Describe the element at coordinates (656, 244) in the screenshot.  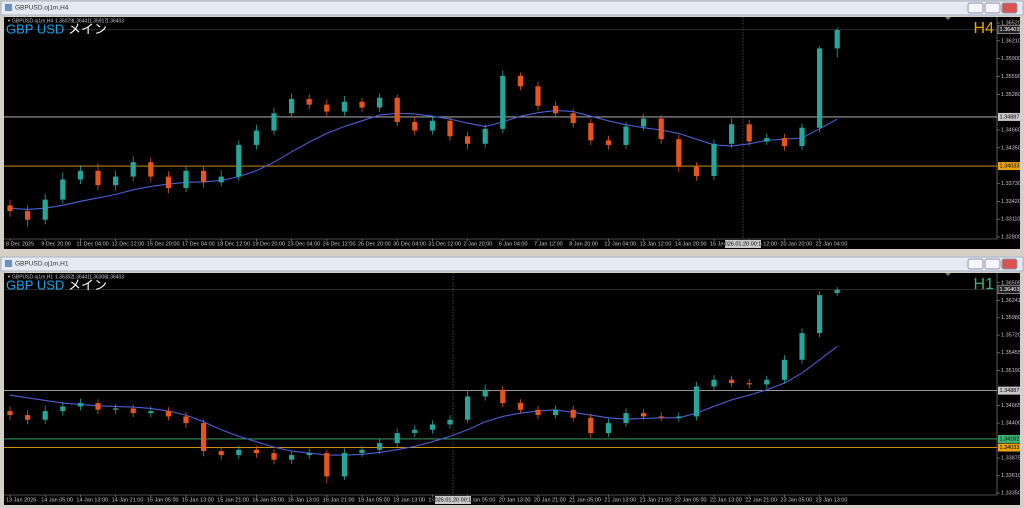
I see `x-tick-label: 13 Jan 12:00` at that location.